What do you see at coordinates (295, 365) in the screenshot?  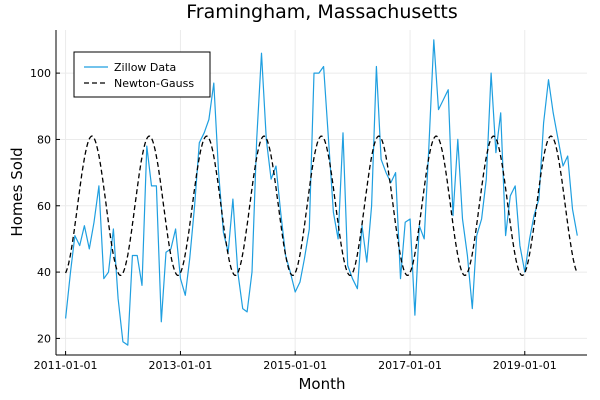 I see `x-tick-label: 2015-01-01` at bounding box center [295, 365].